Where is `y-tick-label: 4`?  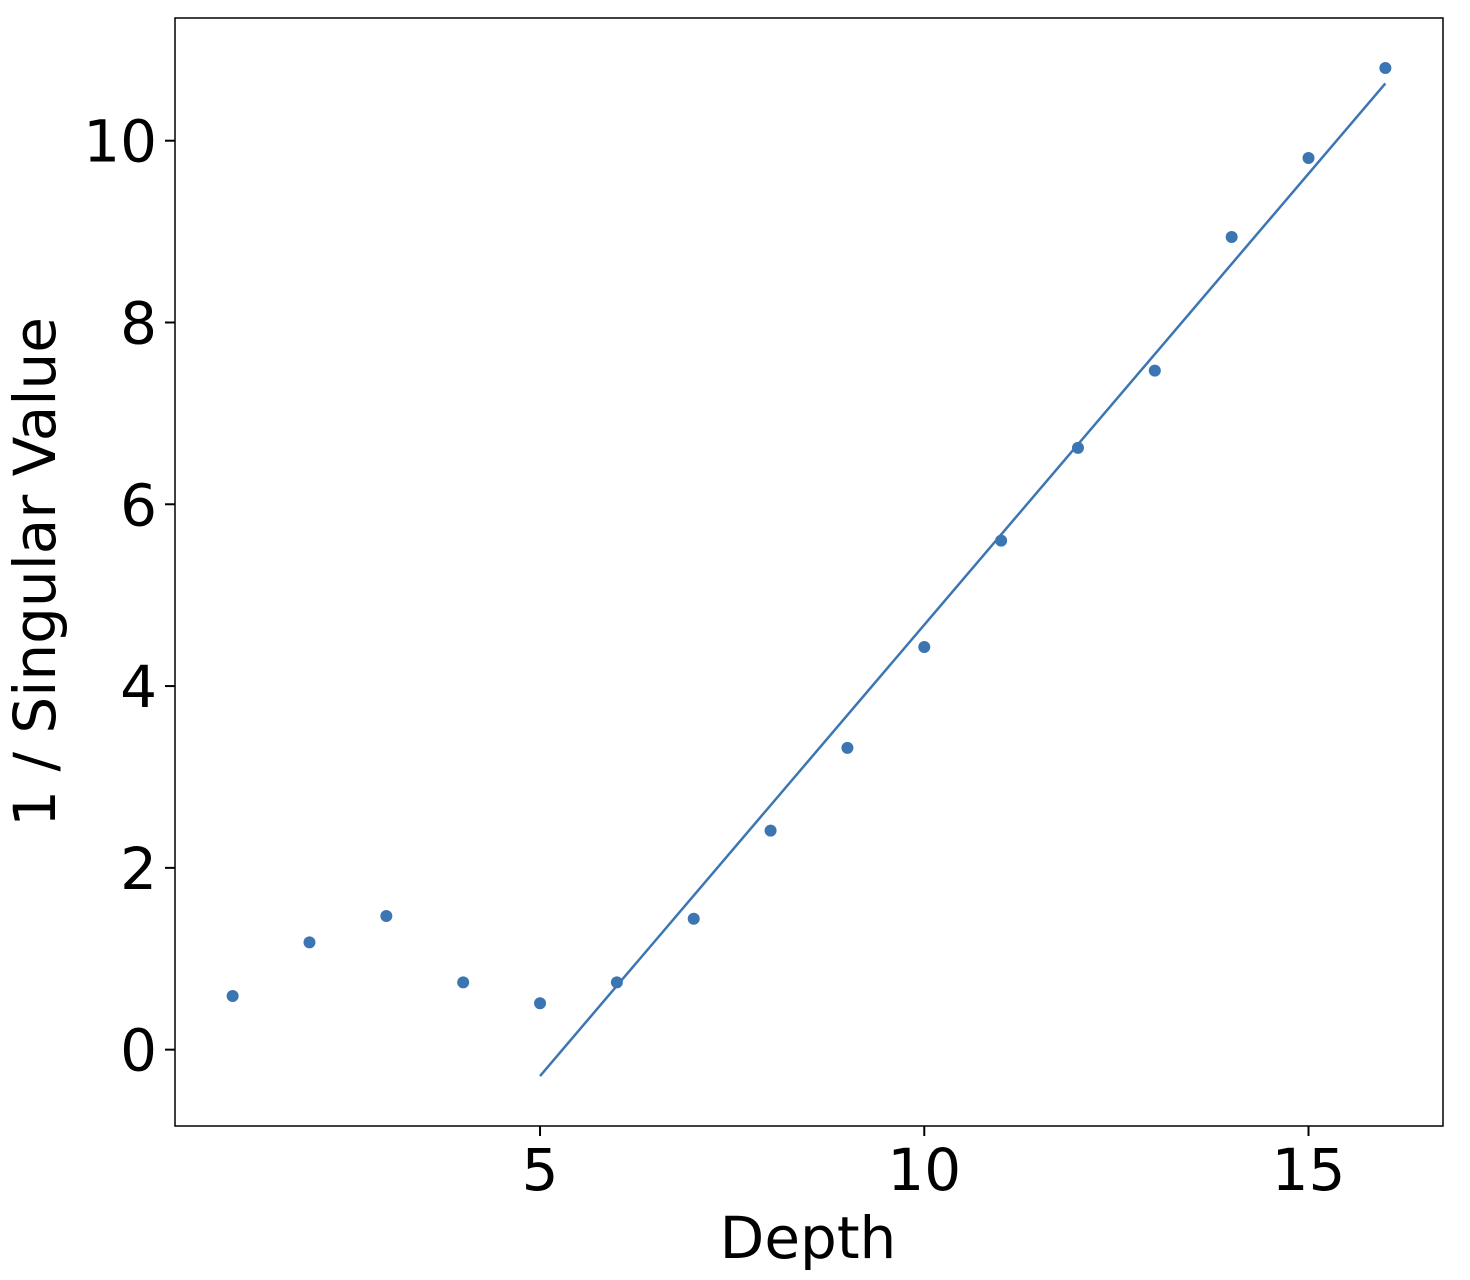 y-tick-label: 4 is located at coordinates (138, 687).